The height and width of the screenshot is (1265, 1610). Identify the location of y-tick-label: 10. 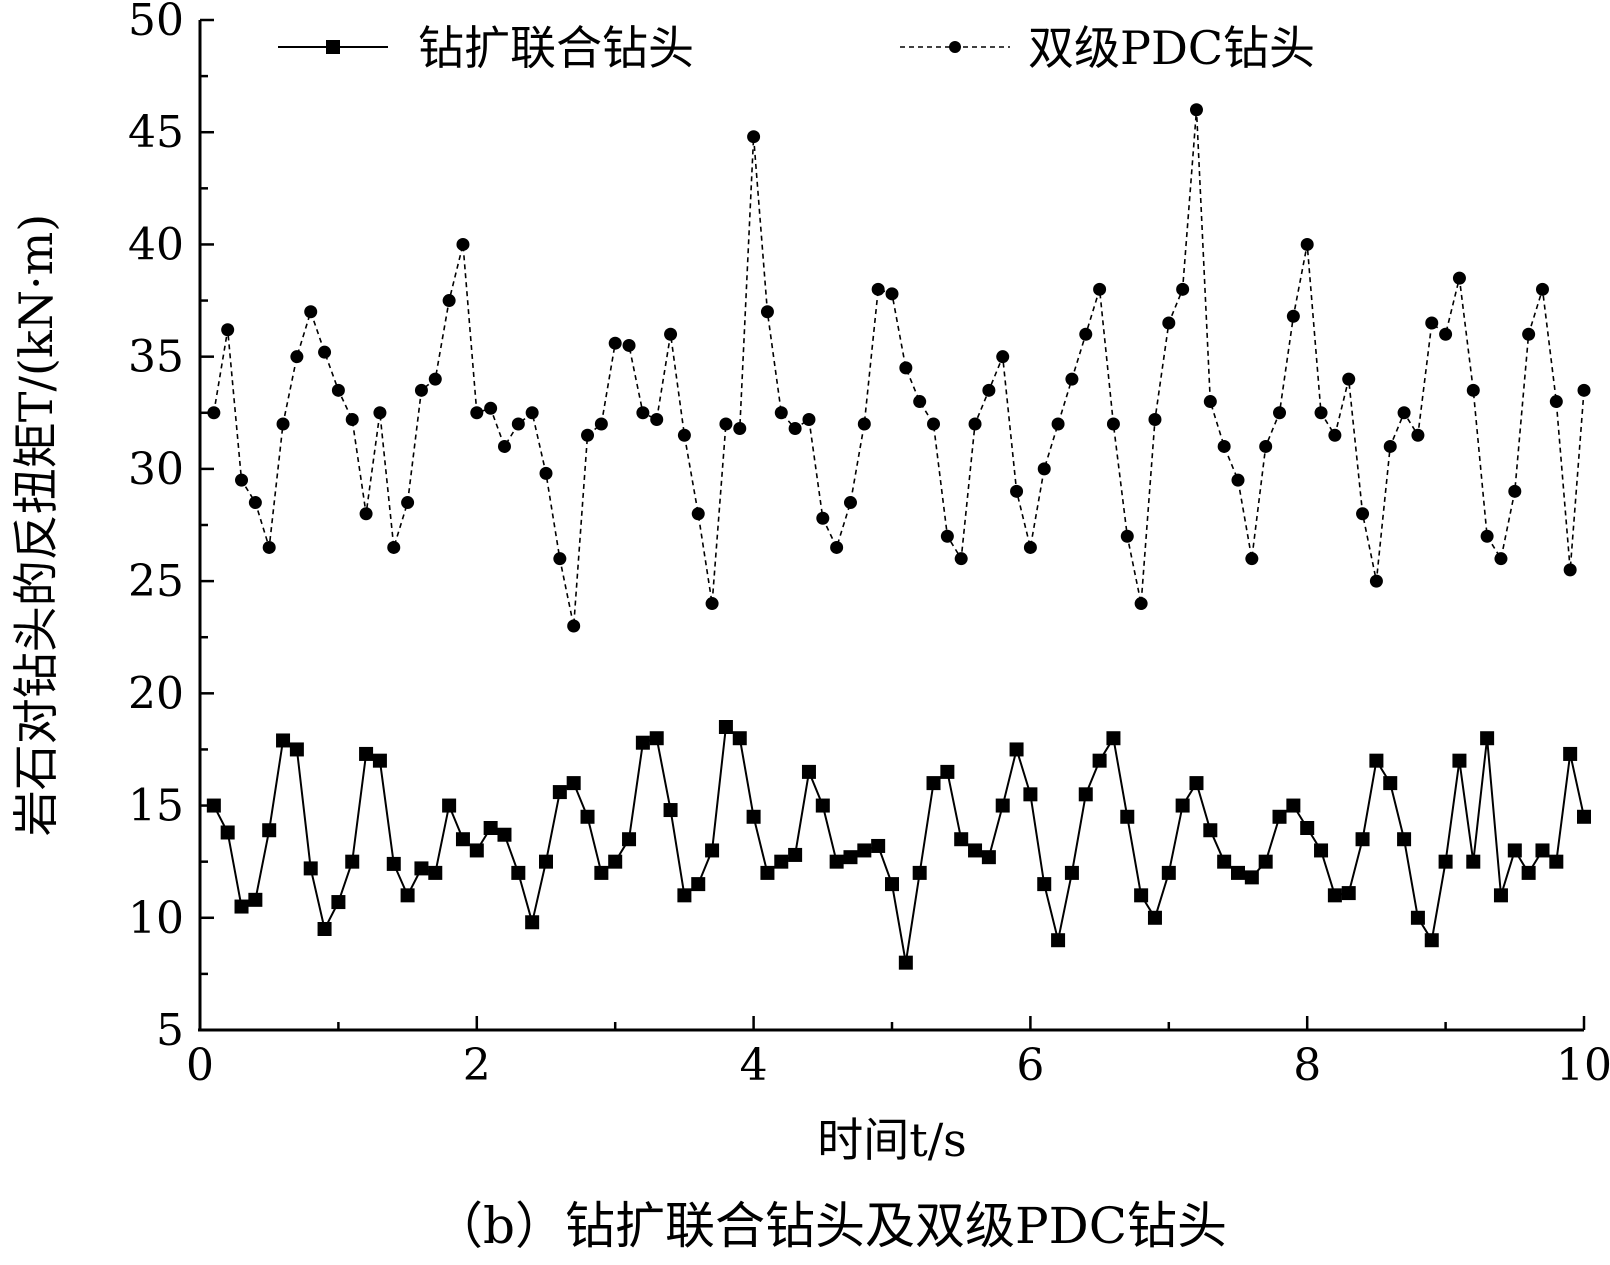
(156, 918).